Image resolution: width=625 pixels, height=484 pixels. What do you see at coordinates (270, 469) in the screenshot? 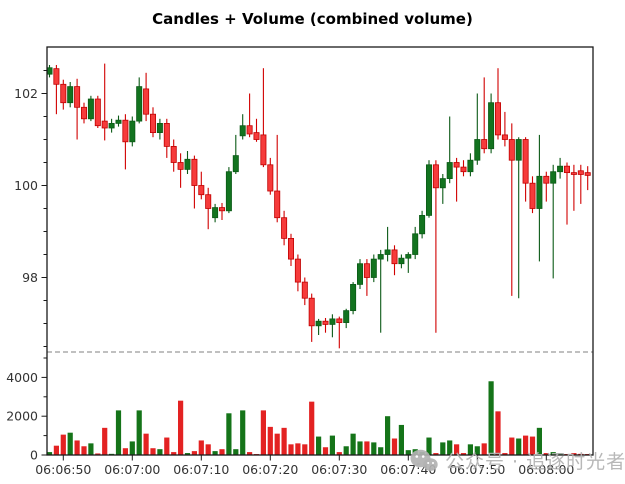
I see `x-tick-label: 06:07:20` at bounding box center [270, 469].